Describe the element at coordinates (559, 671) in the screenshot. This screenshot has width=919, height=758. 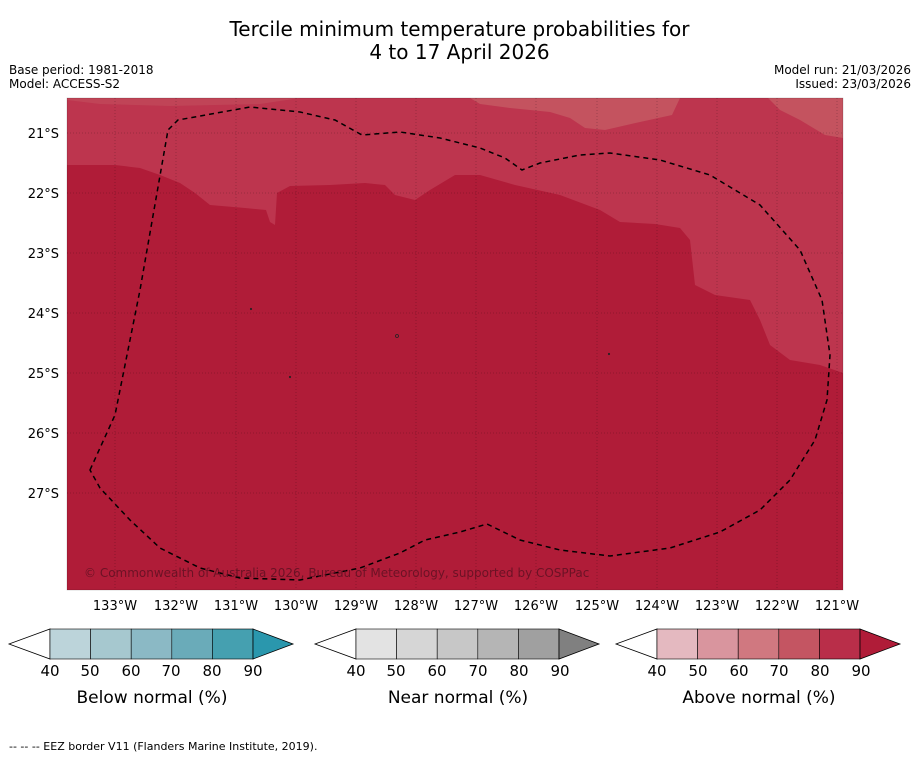
I see `cb1-tick: 90` at that location.